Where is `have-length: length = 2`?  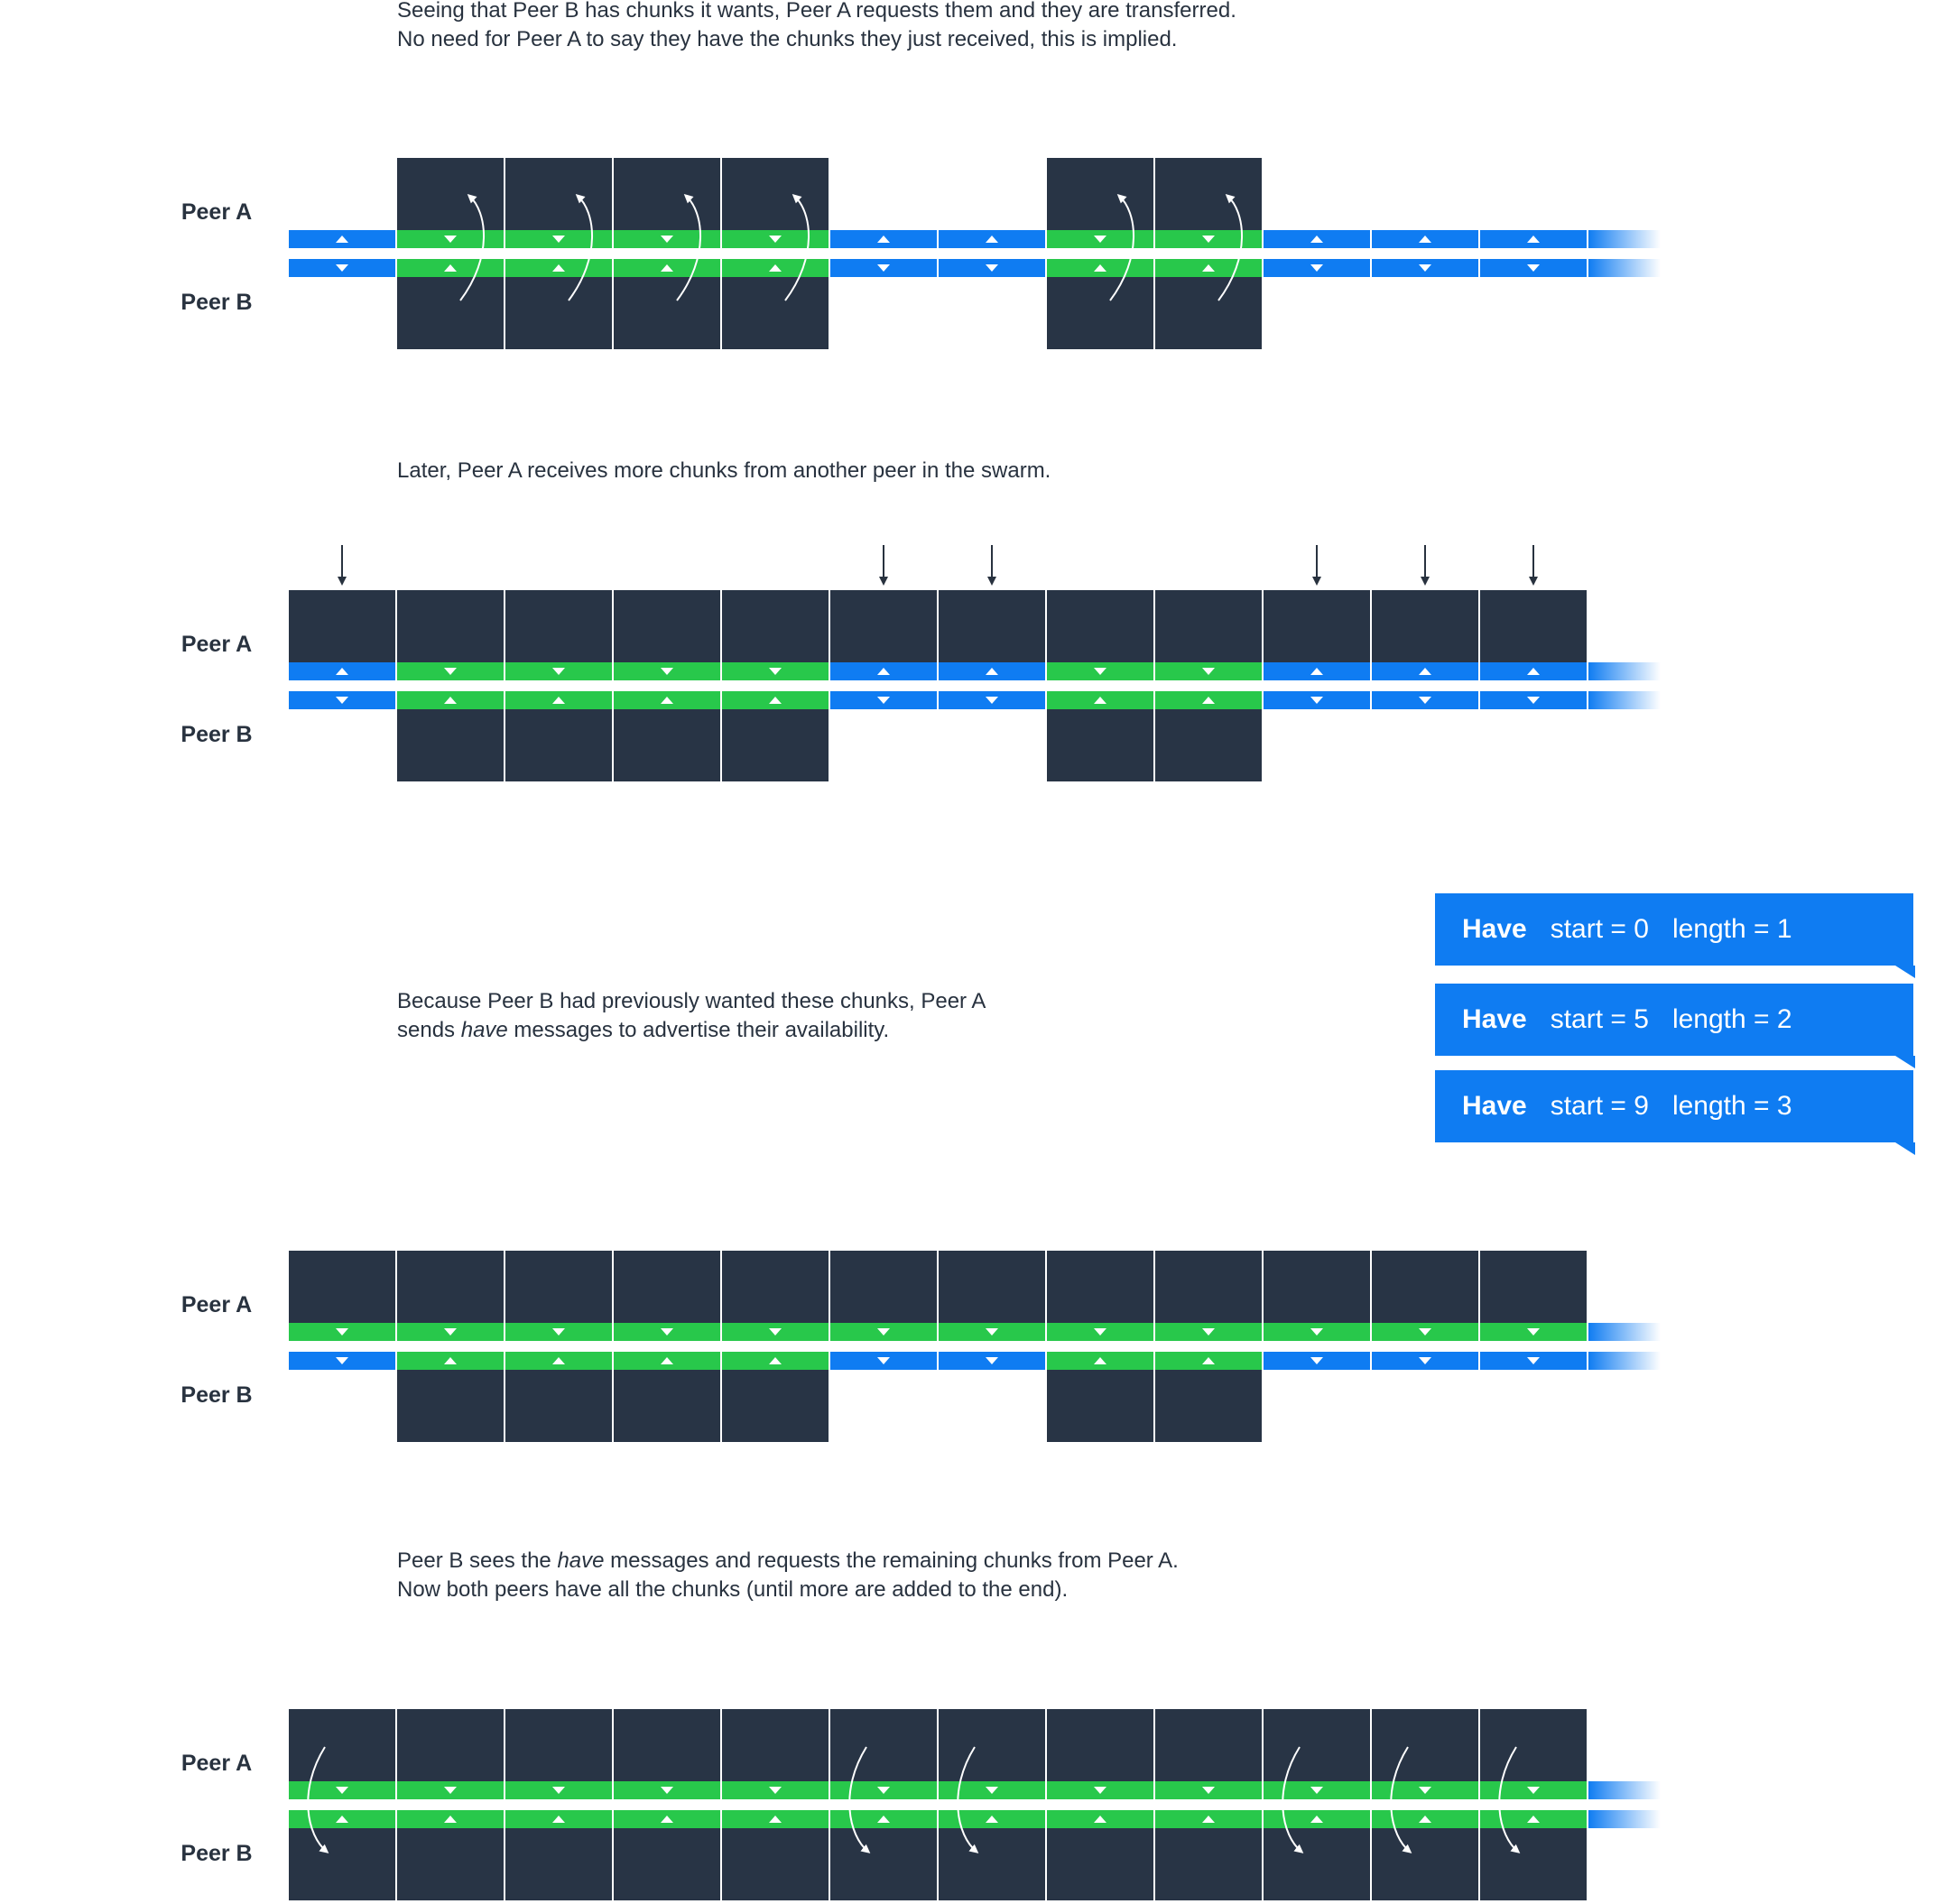
have-length: length = 2 is located at coordinates (1731, 1019).